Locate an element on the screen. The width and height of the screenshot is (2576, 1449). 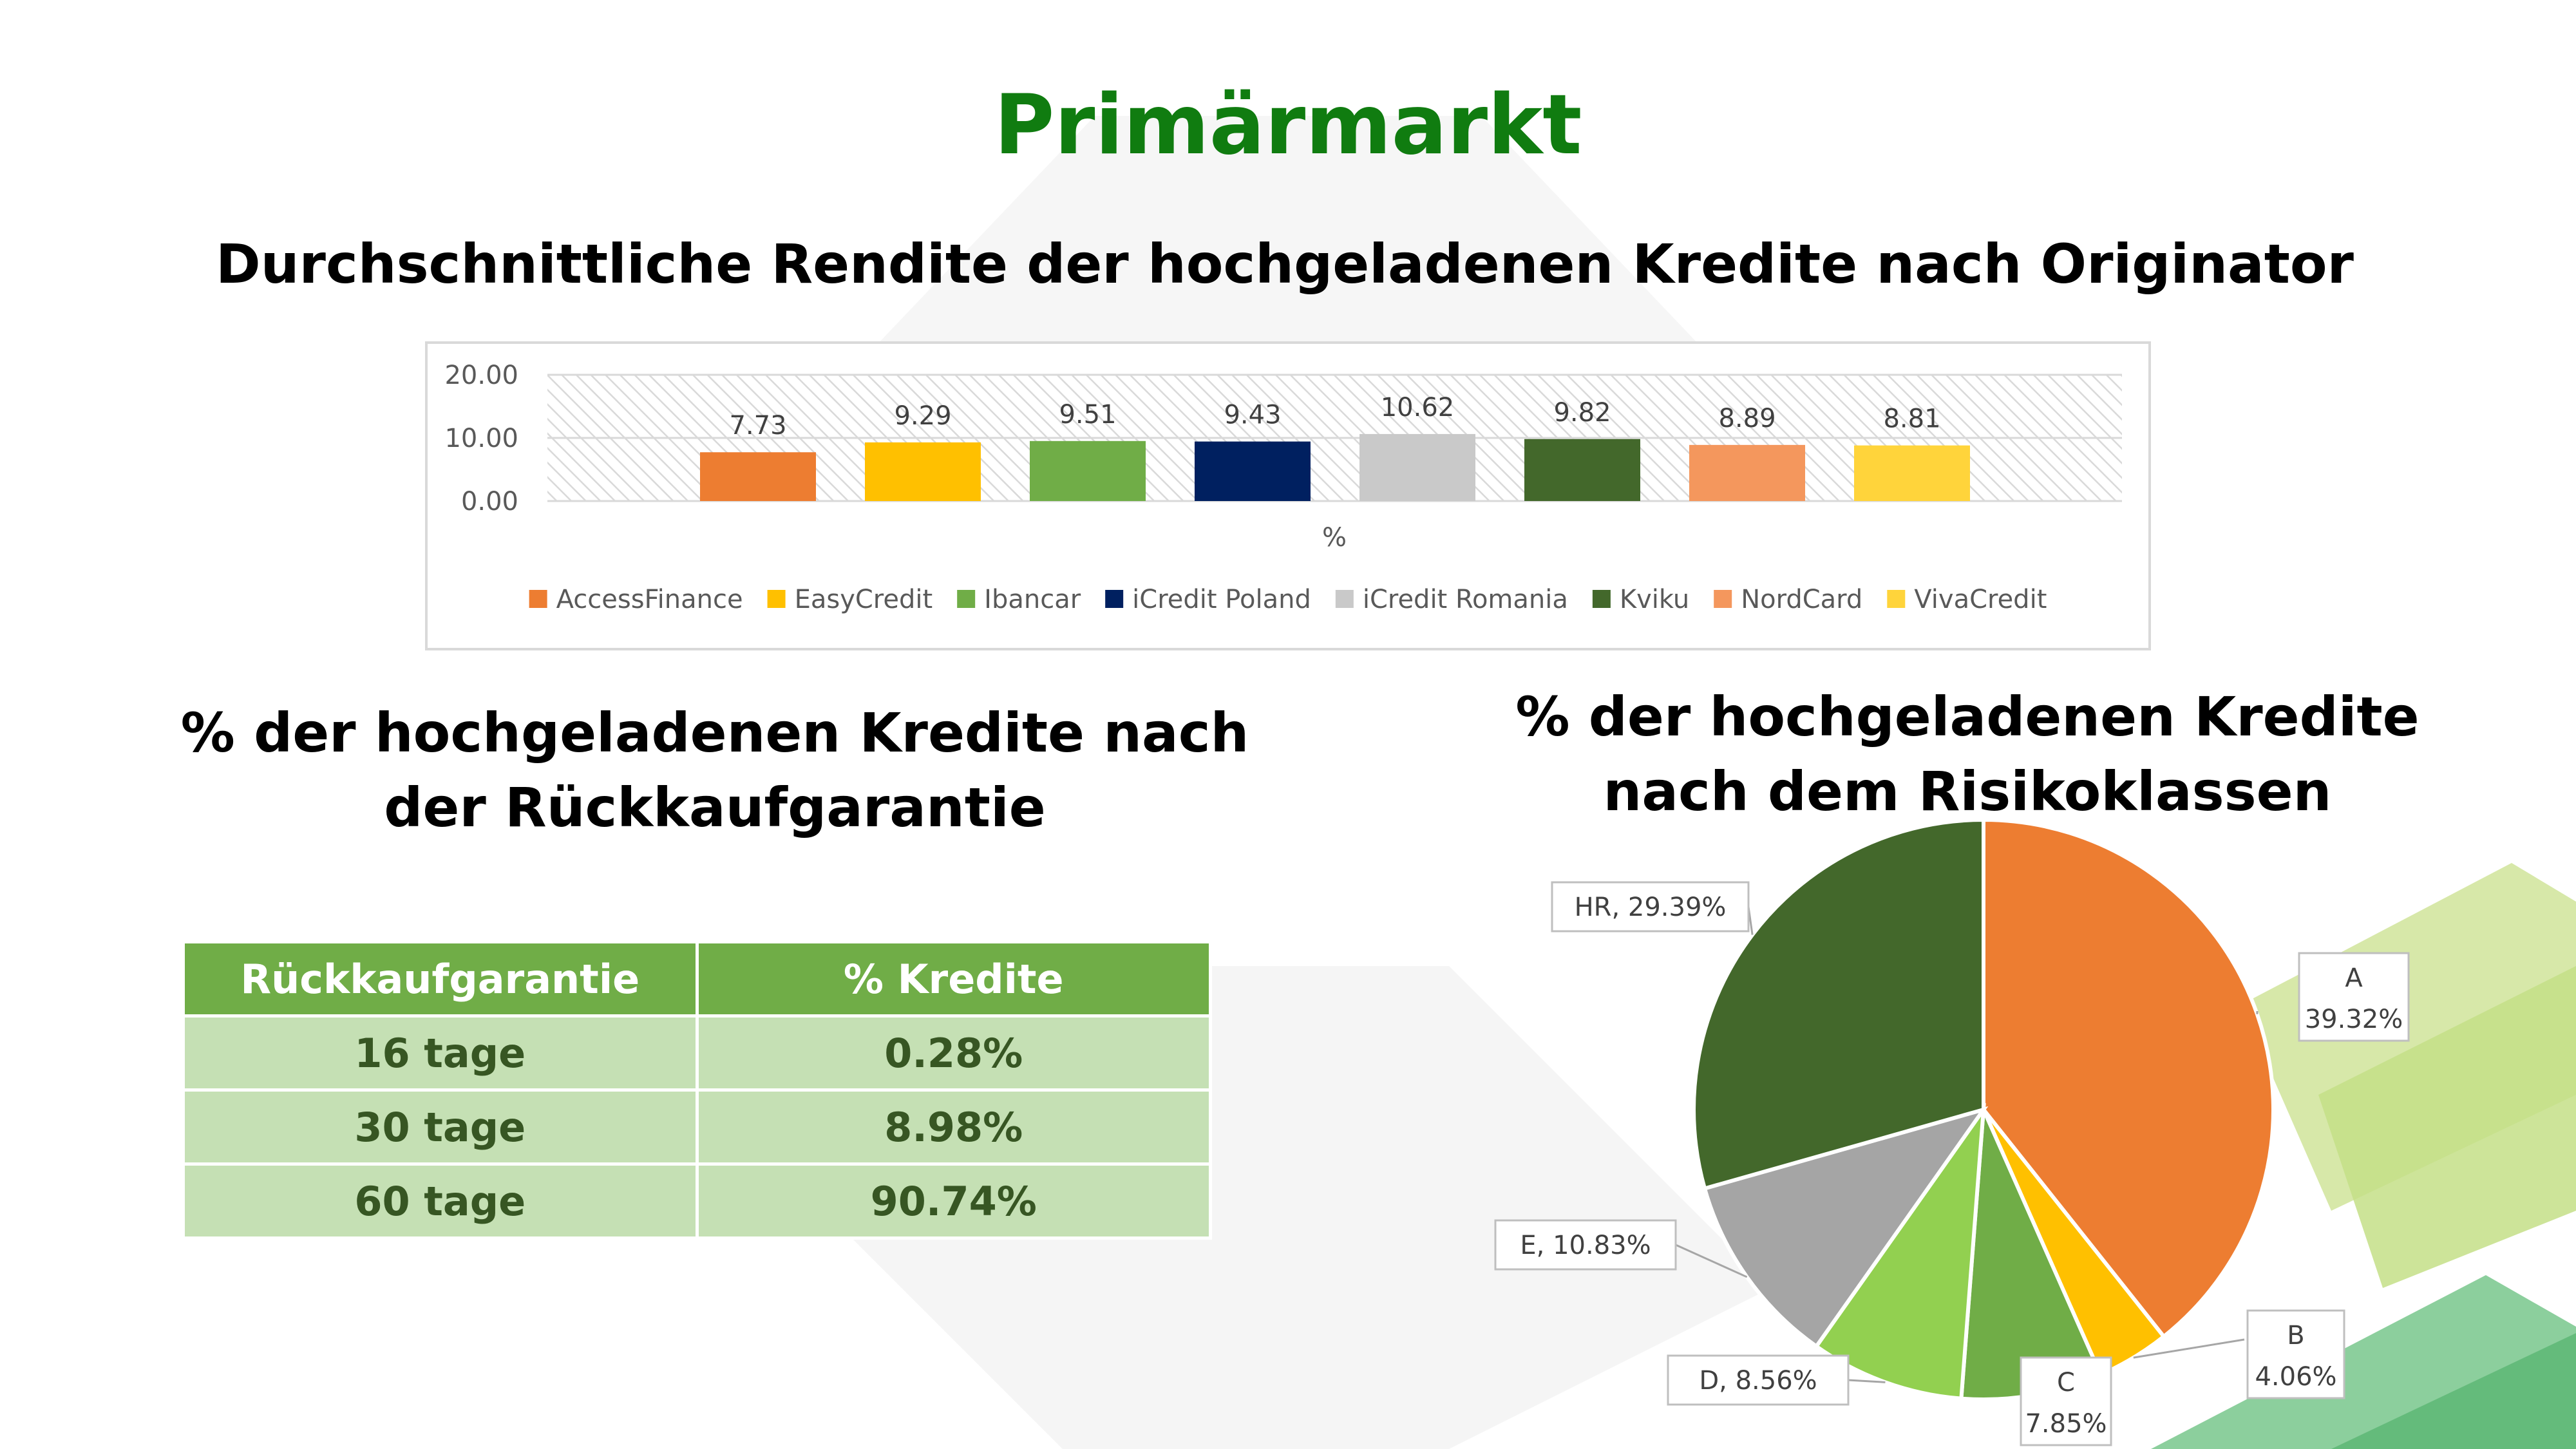
bar-marks is located at coordinates (1335, 467).